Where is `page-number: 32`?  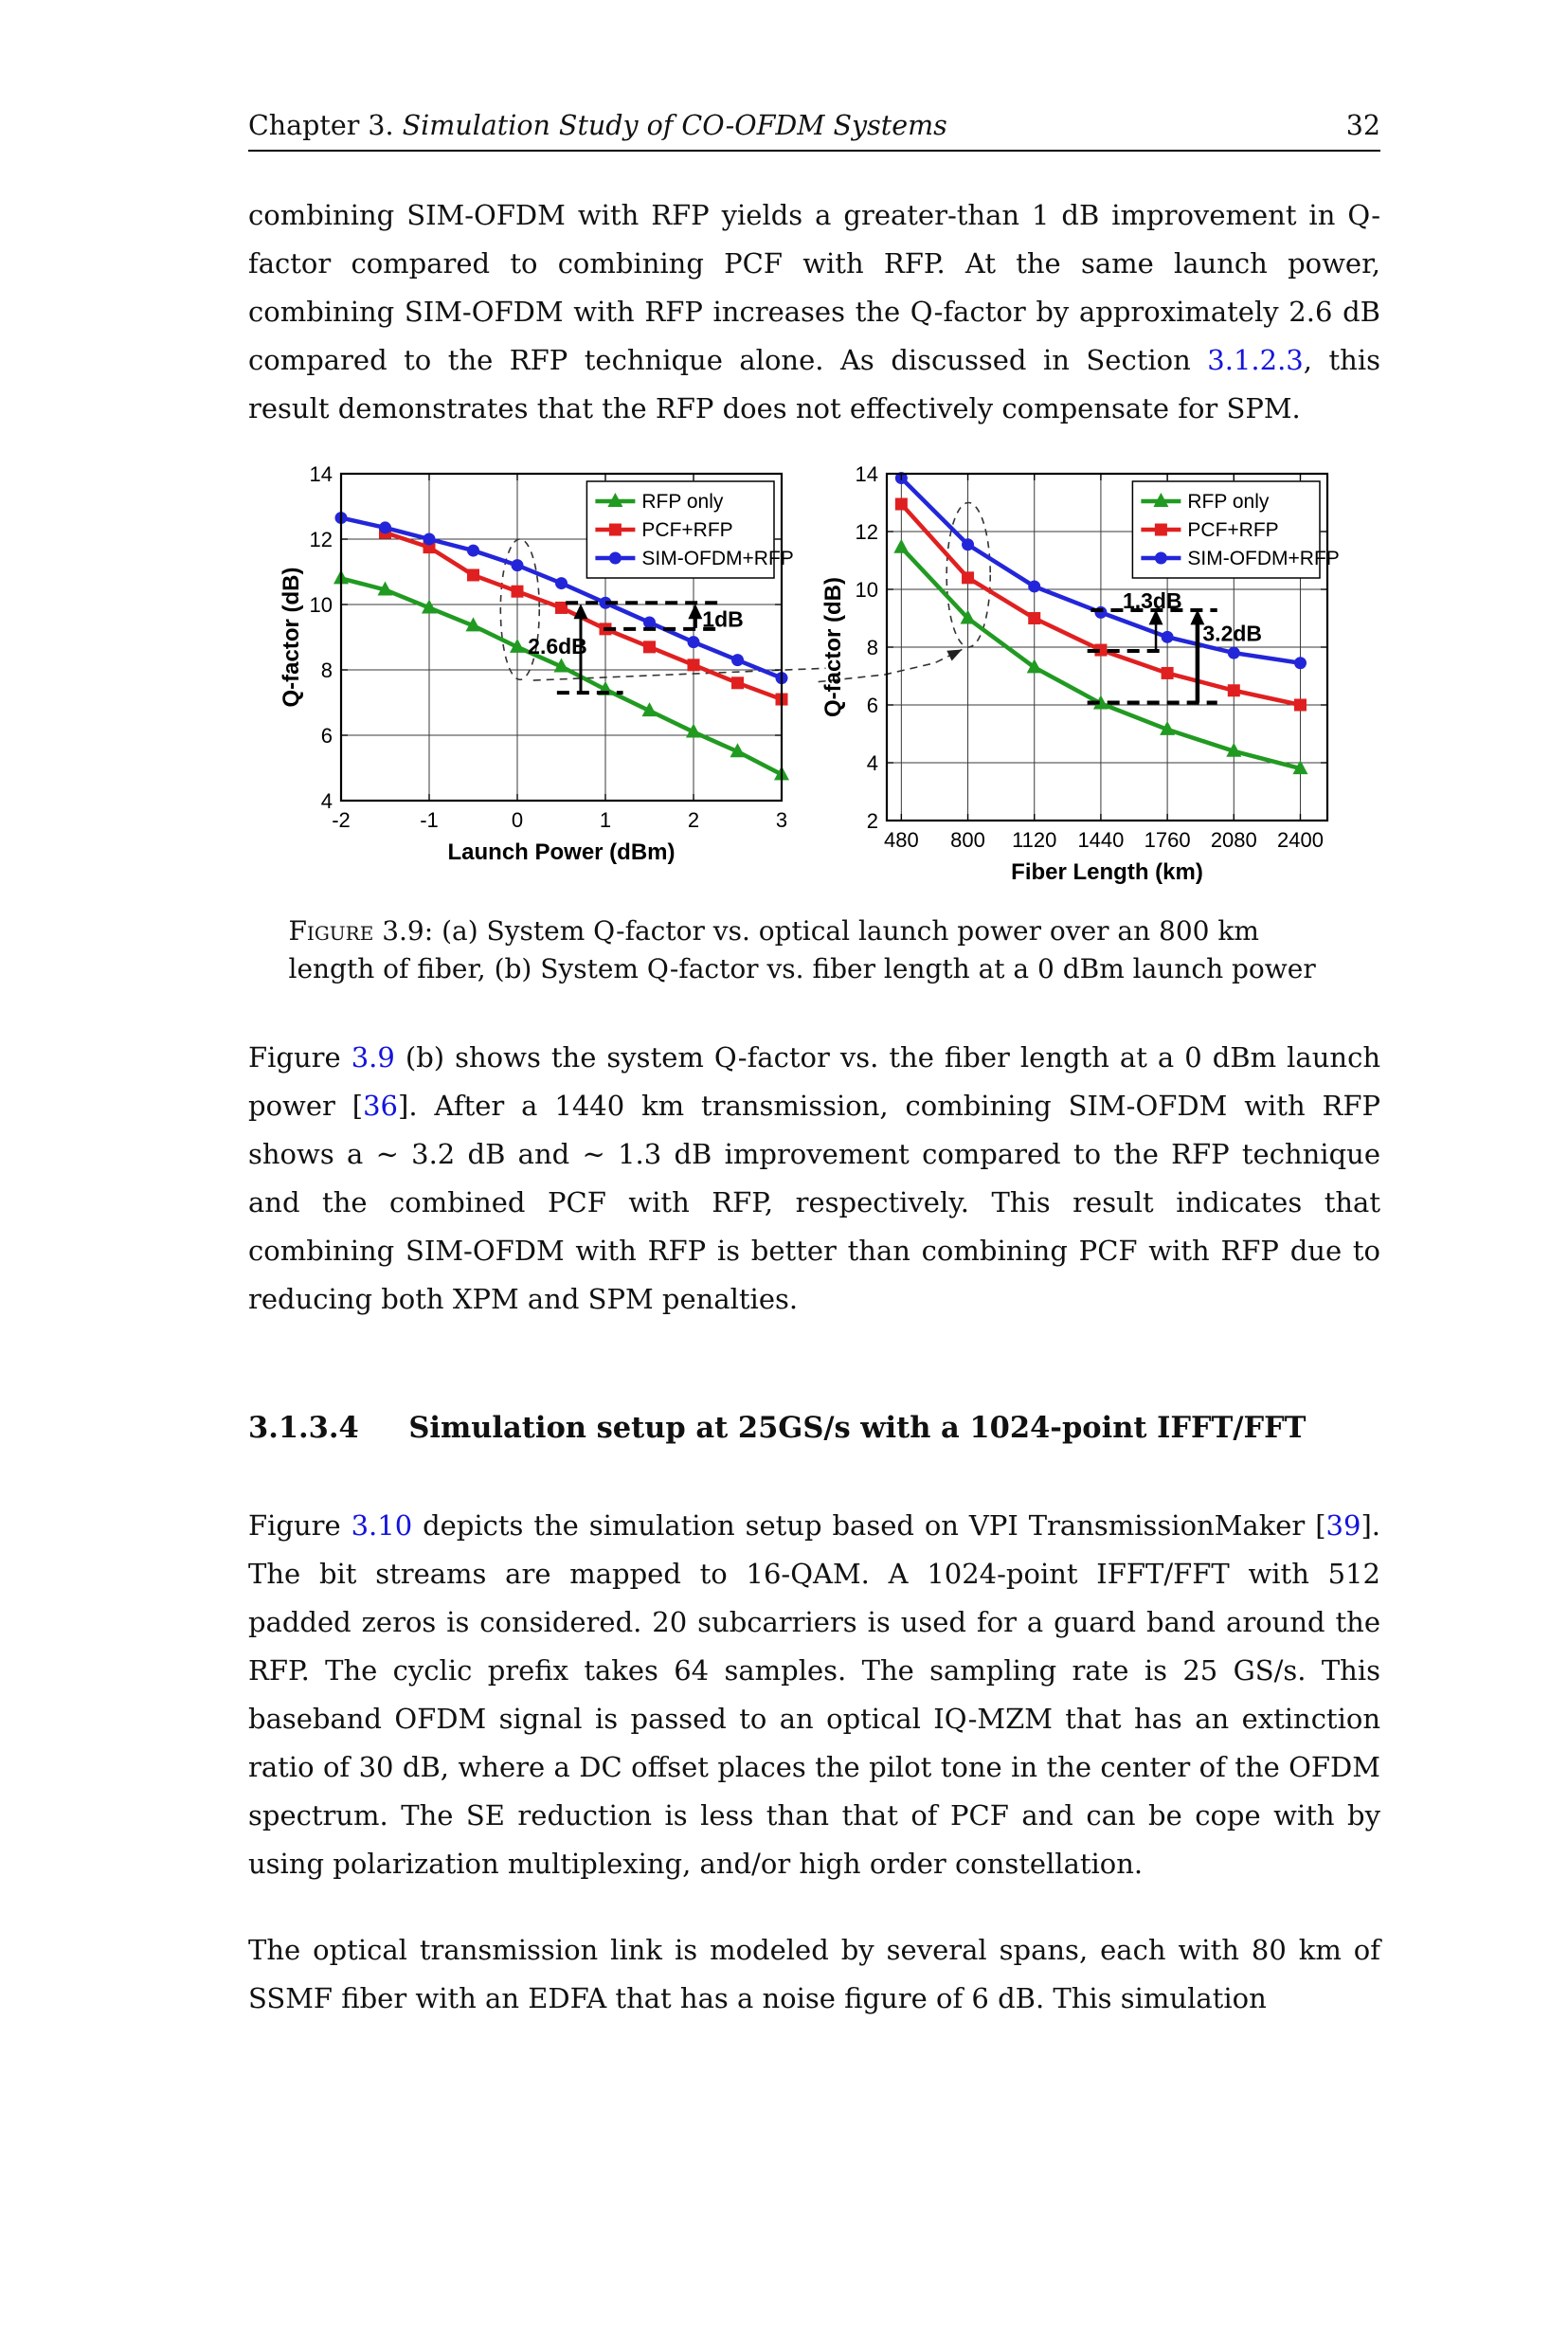 page-number: 32 is located at coordinates (1362, 125).